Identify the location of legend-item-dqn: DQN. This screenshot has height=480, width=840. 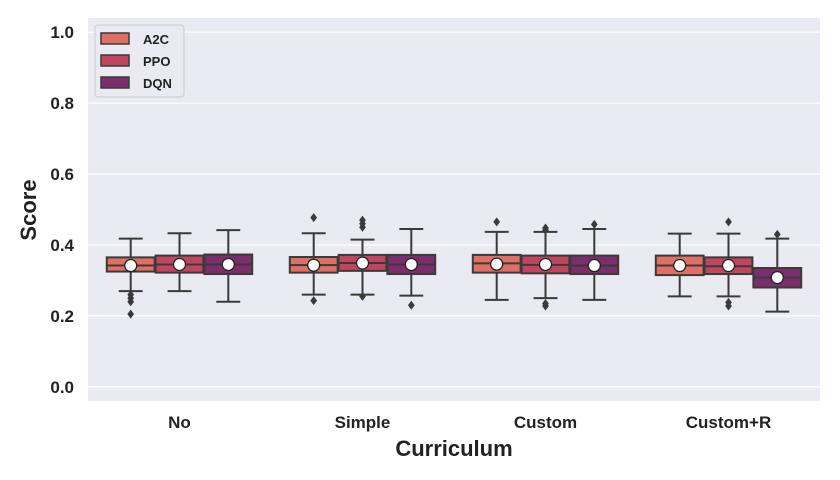
(136, 83).